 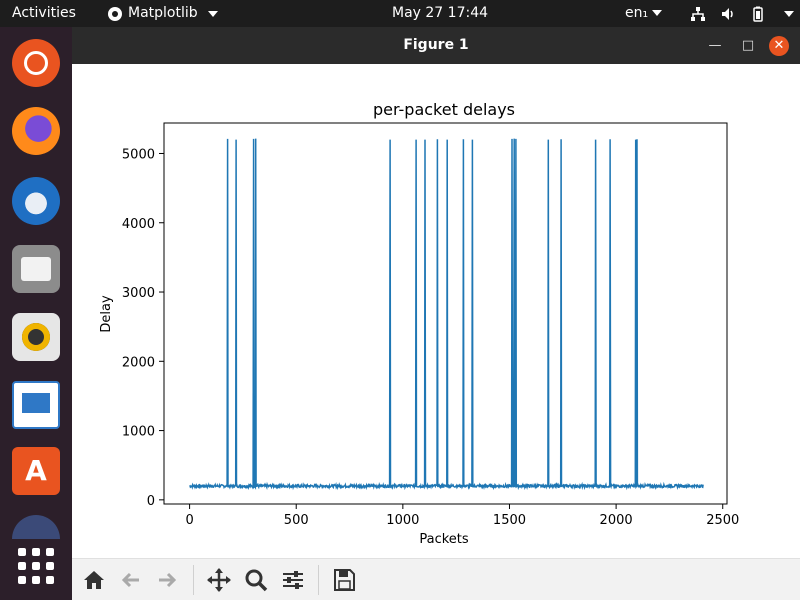 What do you see at coordinates (616, 520) in the screenshot?
I see `x-tick-label: 2000` at bounding box center [616, 520].